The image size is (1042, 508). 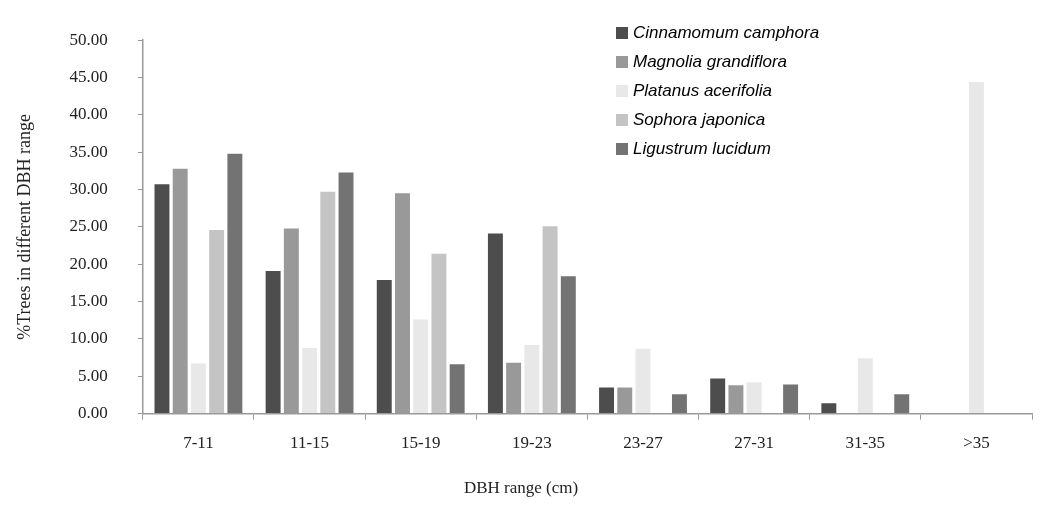 What do you see at coordinates (521, 488) in the screenshot?
I see `x-axis-title: DBH range (cm)` at bounding box center [521, 488].